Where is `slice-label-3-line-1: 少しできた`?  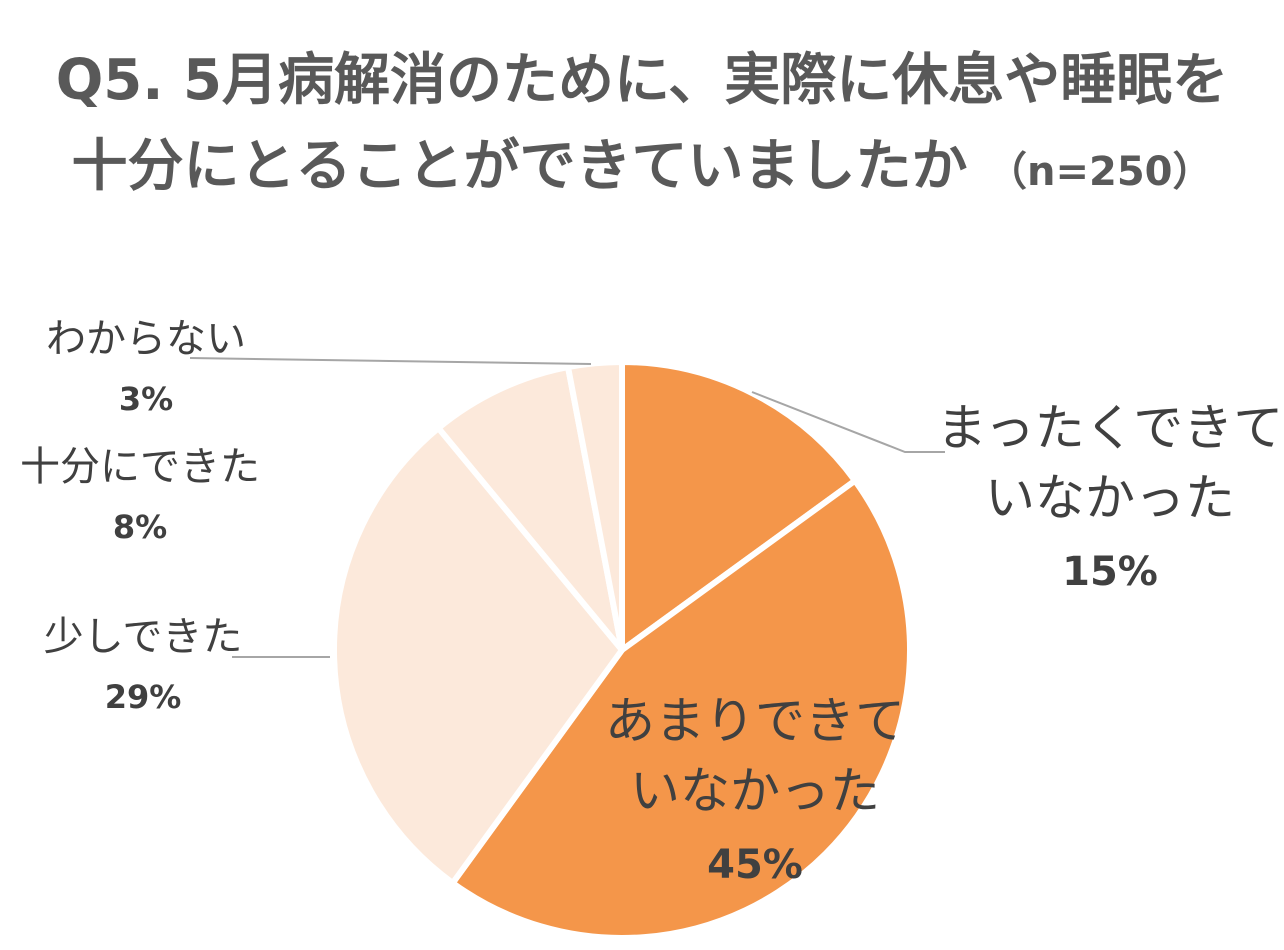
slice-label-3-line-1: 少しできた is located at coordinates (143, 637).